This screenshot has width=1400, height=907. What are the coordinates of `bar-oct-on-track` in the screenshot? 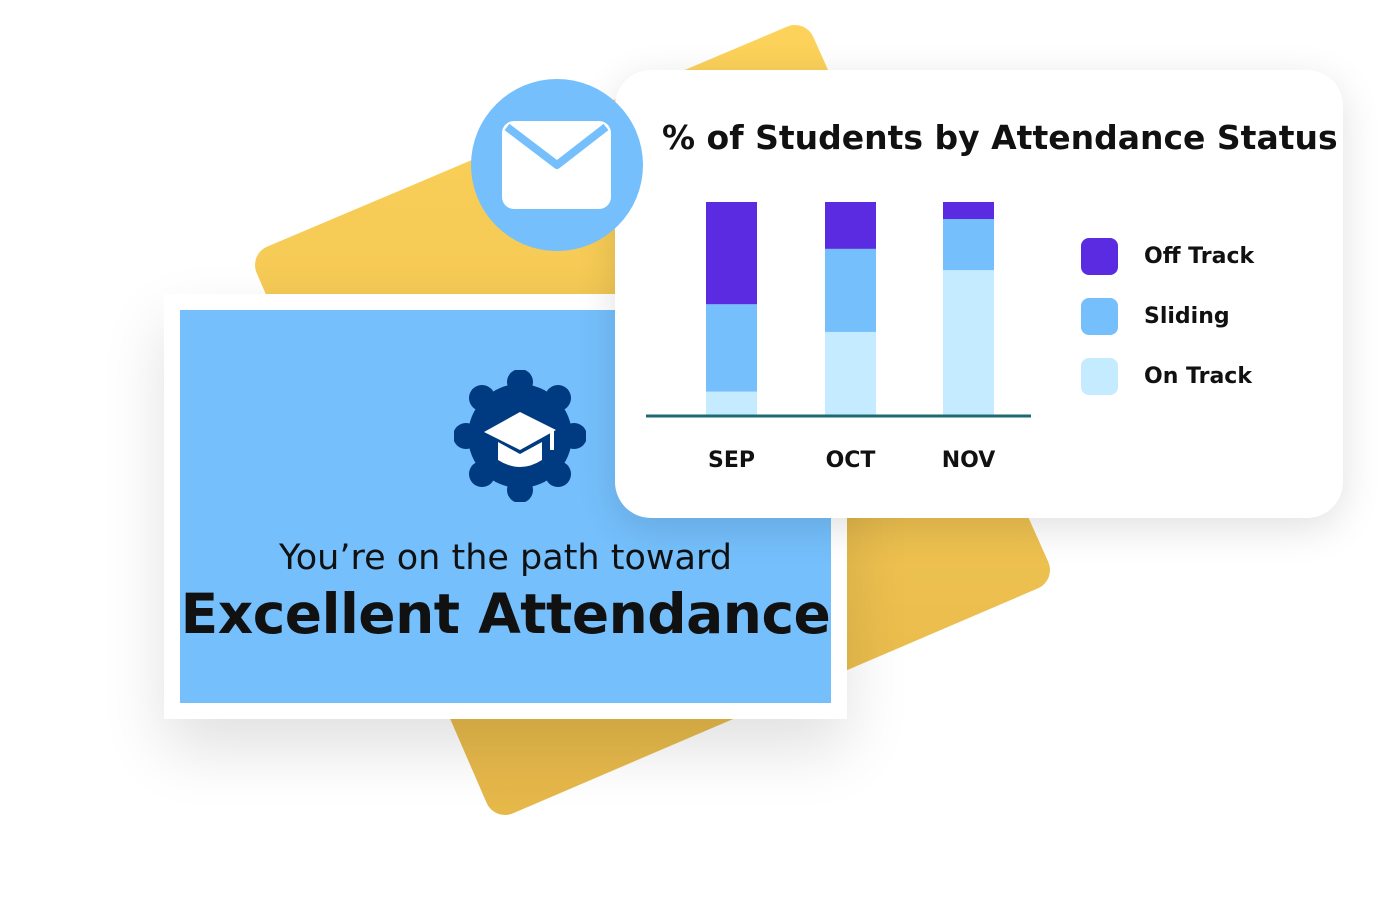 It's located at (850, 373).